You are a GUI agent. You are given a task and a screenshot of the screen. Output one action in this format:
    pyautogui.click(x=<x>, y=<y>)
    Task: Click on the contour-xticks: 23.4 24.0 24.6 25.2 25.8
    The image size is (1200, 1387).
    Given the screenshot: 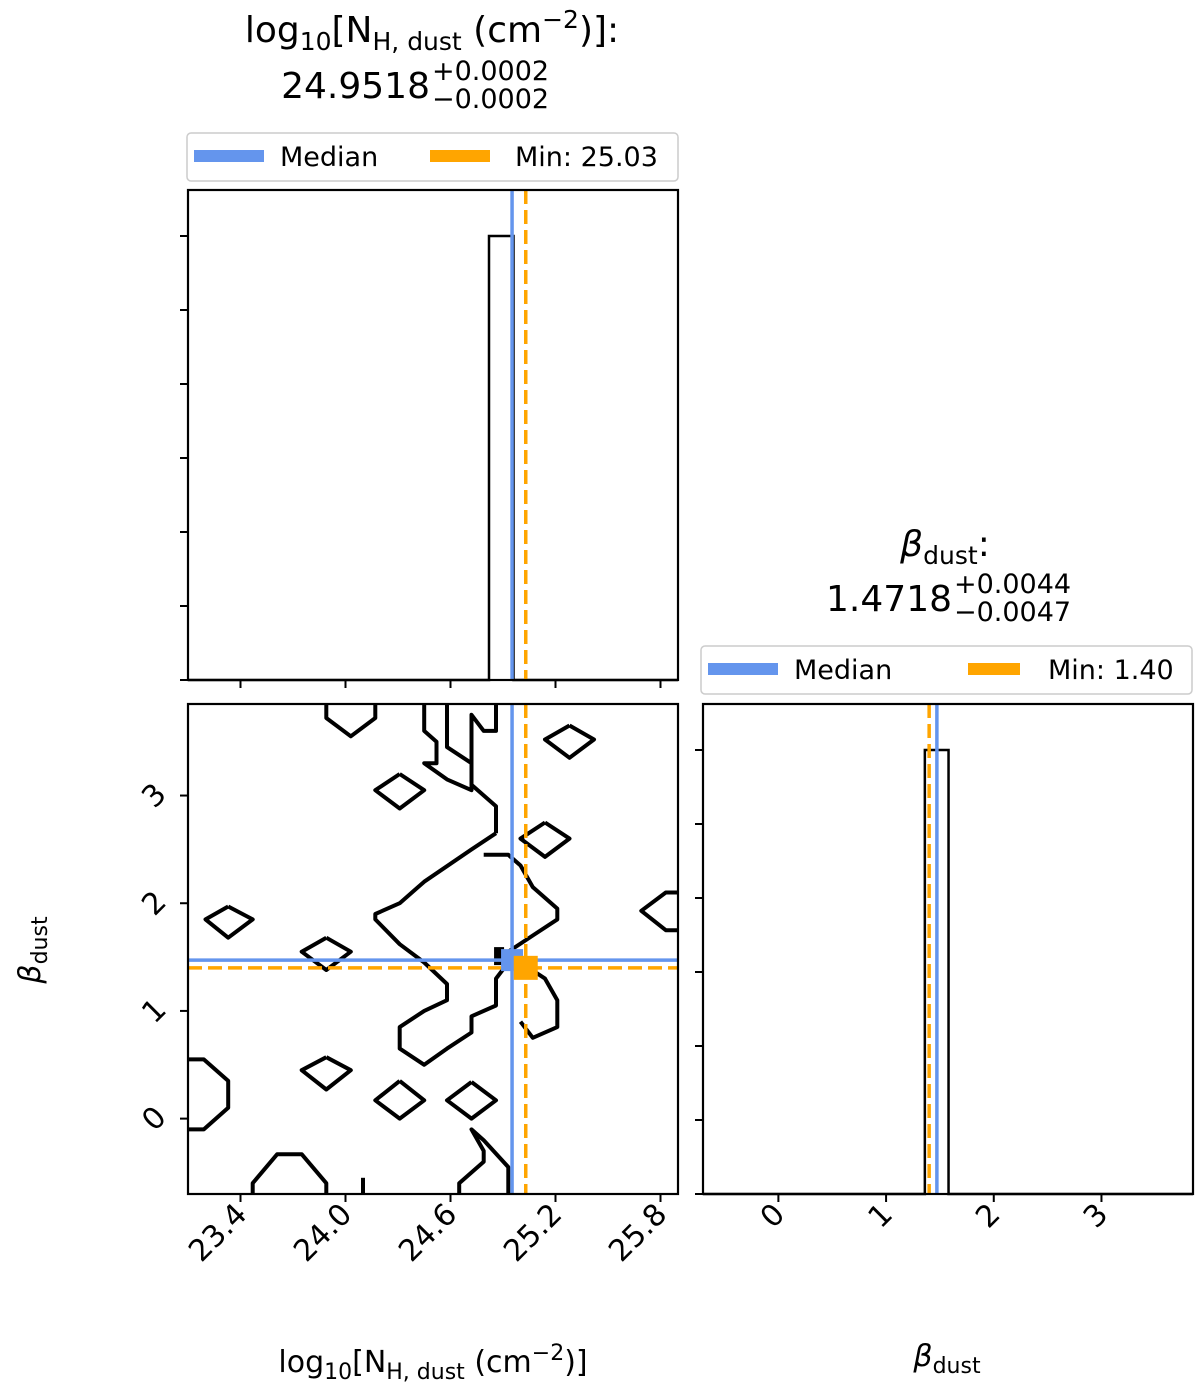 What is the action you would take?
    pyautogui.click(x=428, y=1231)
    